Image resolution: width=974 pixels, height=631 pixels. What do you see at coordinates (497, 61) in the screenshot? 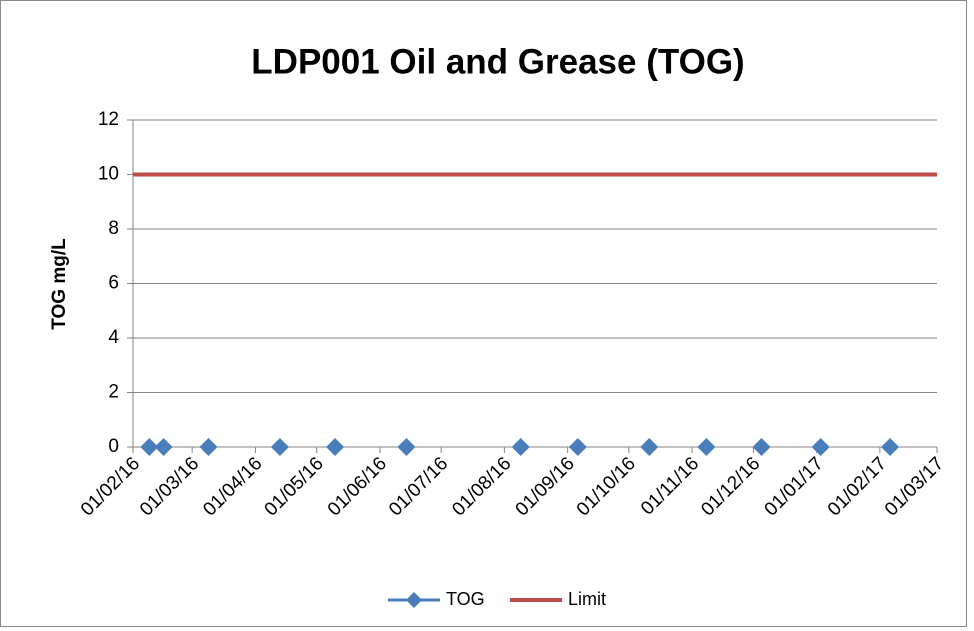
I see `chart-title: LDP001 Oil and Grease (TOG)` at bounding box center [497, 61].